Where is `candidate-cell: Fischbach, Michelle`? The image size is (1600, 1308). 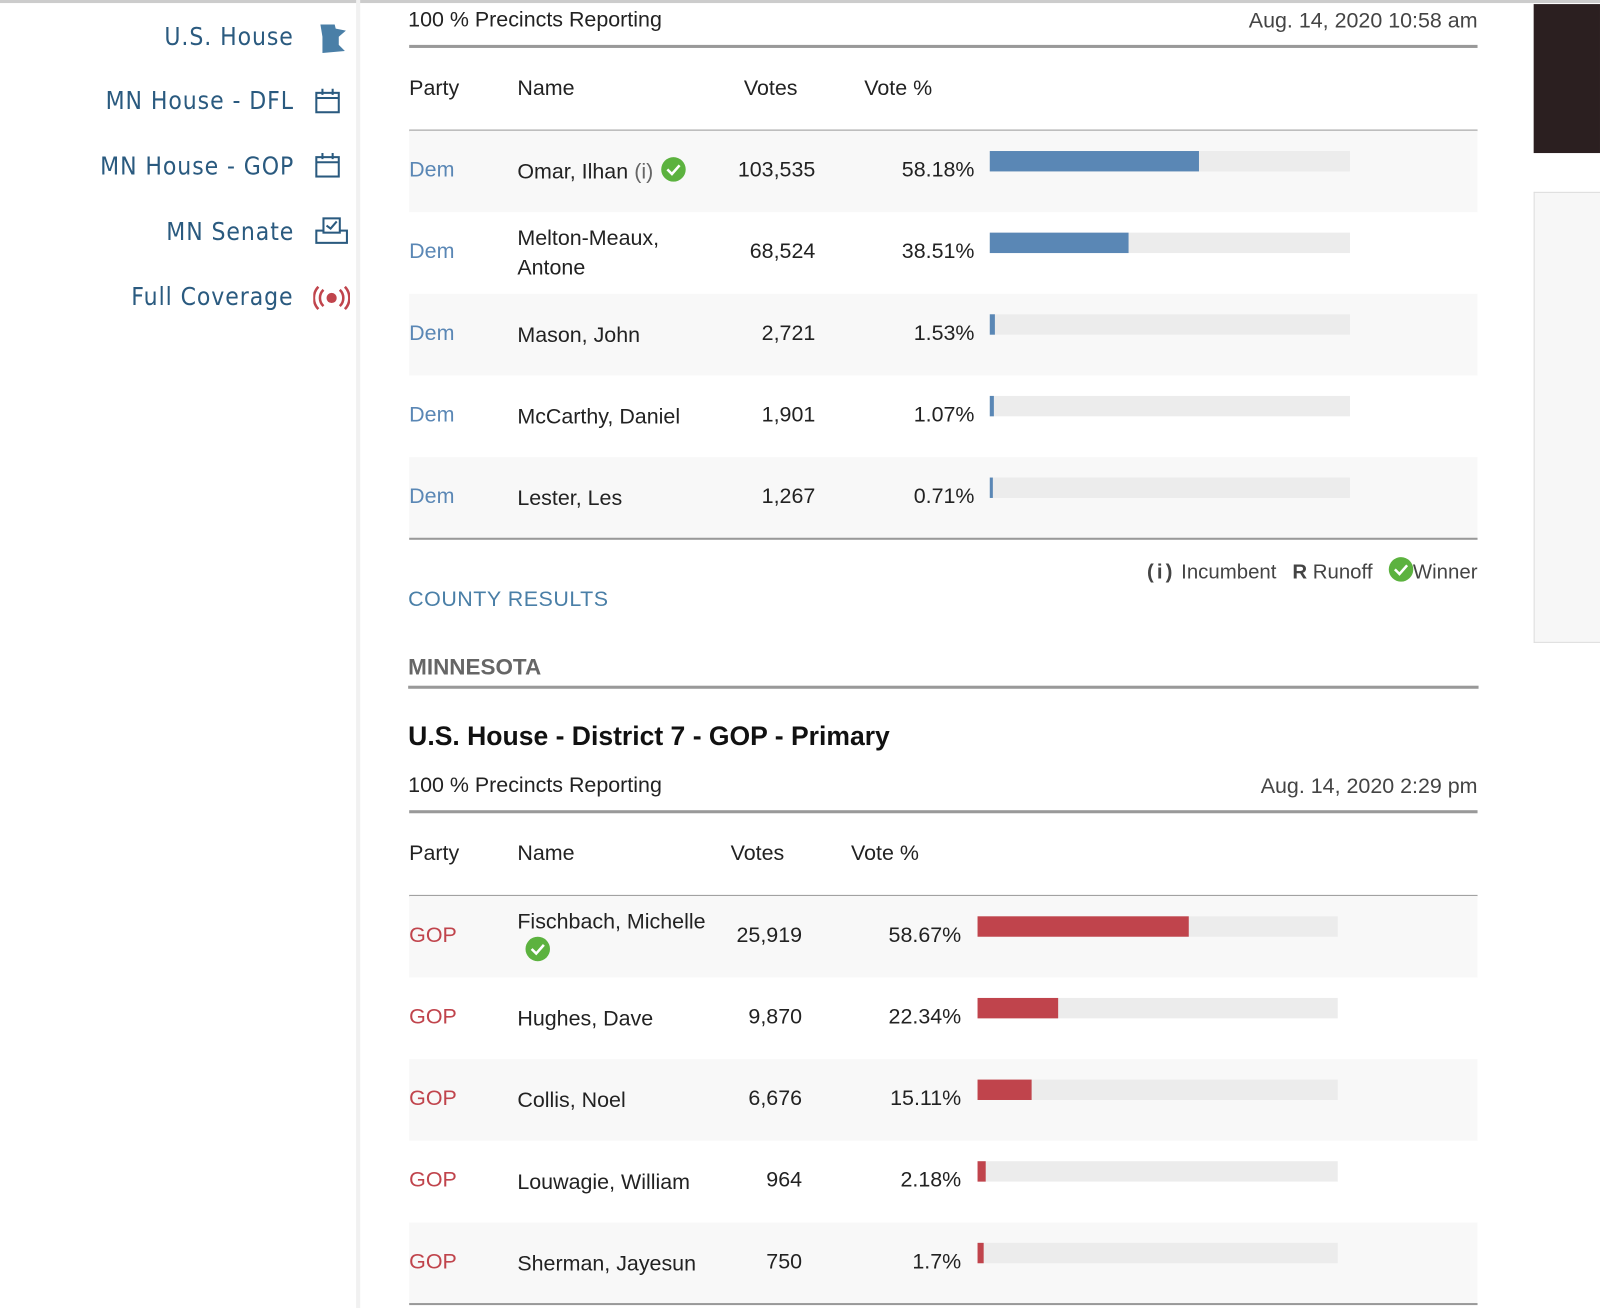 candidate-cell: Fischbach, Michelle is located at coordinates (619, 937).